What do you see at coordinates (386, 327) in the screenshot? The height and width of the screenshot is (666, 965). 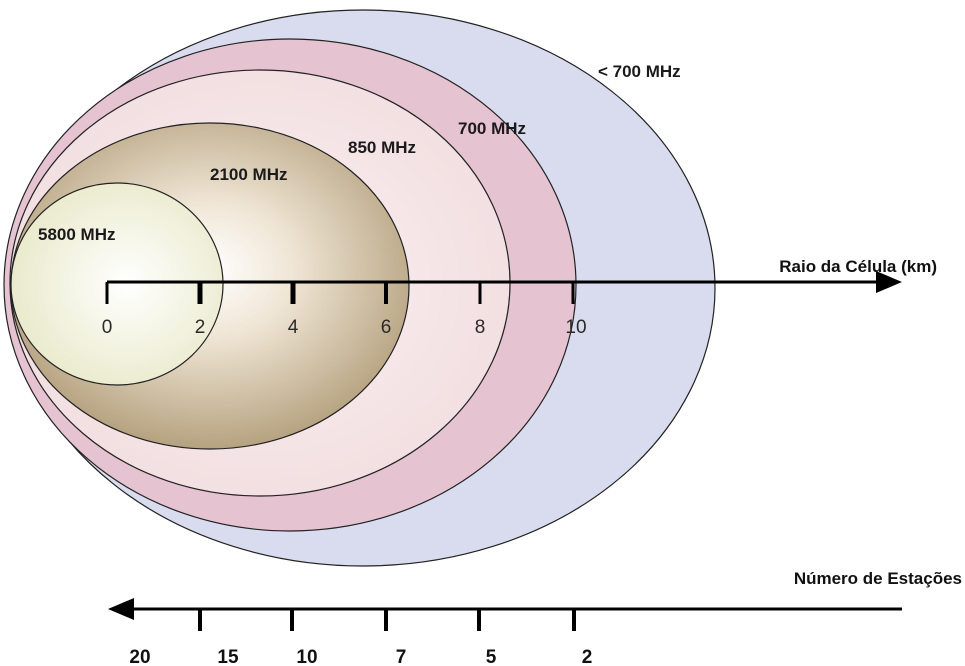 I see `radius-tick-label: 6` at bounding box center [386, 327].